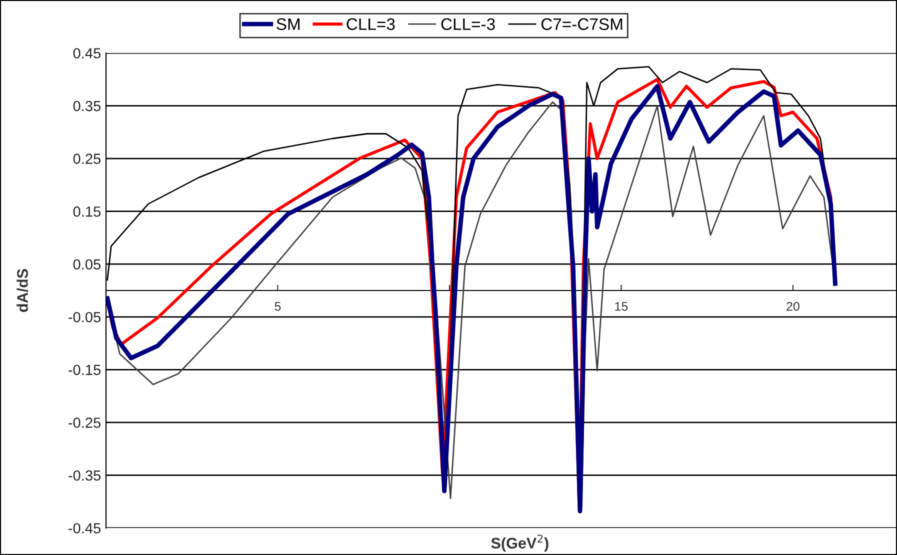 Image resolution: width=897 pixels, height=555 pixels. I want to click on x-axis-title: S(GeV$^{2}$), so click(519, 543).